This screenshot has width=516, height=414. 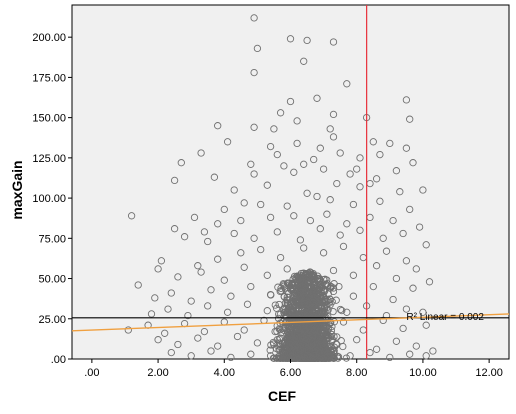 I want to click on y-tick-label: 75.00, so click(x=52, y=239).